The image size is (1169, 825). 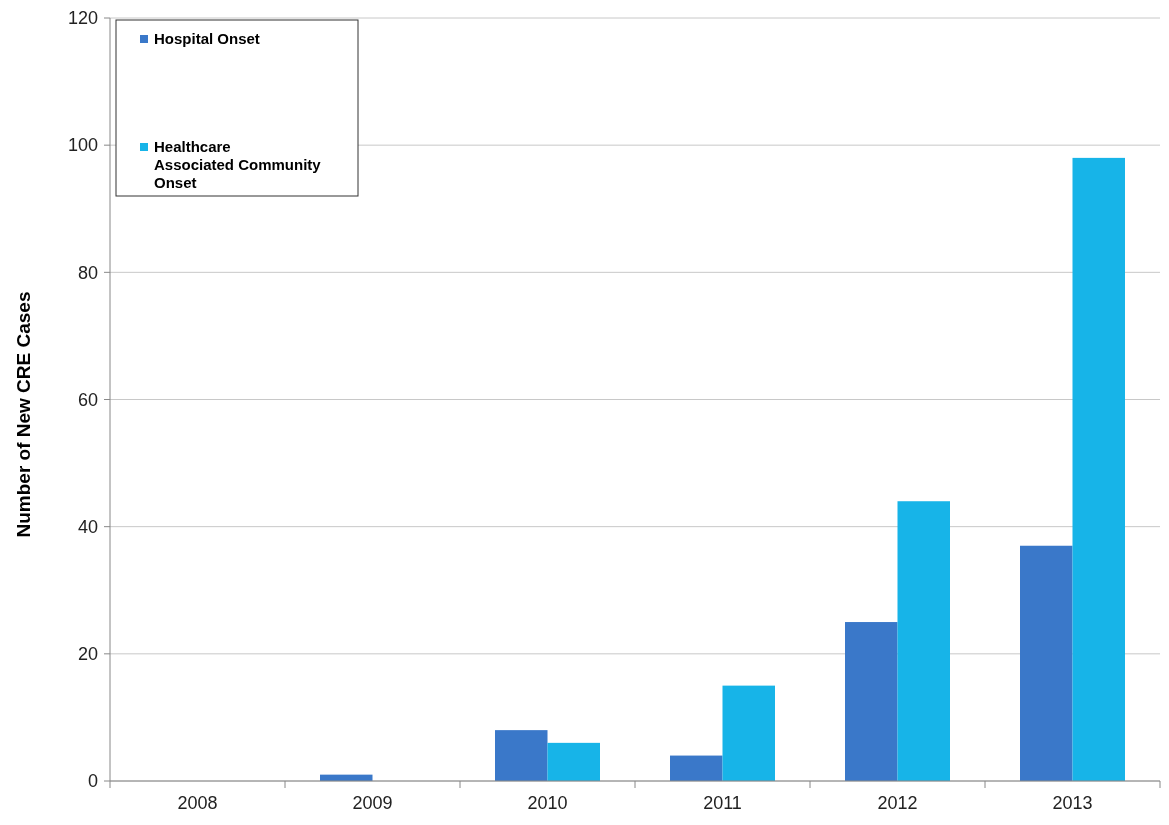 I want to click on y-tick-label: 0, so click(x=92, y=781).